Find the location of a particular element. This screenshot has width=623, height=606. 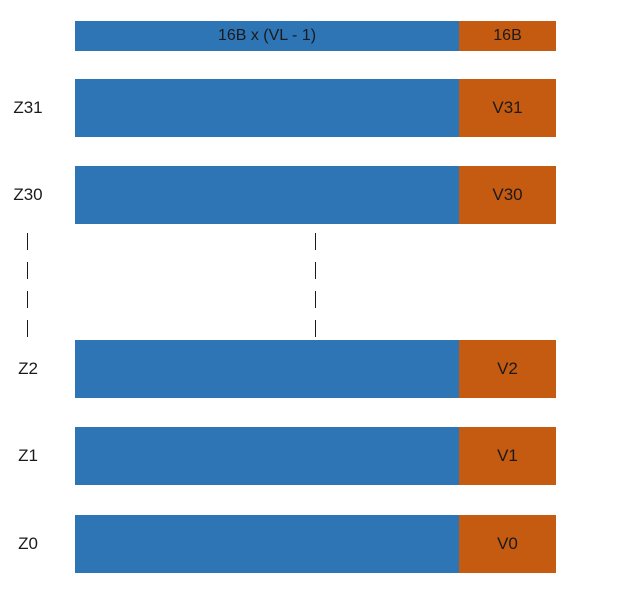

sve-width-label: 16B x (VL - 1) is located at coordinates (267, 35).